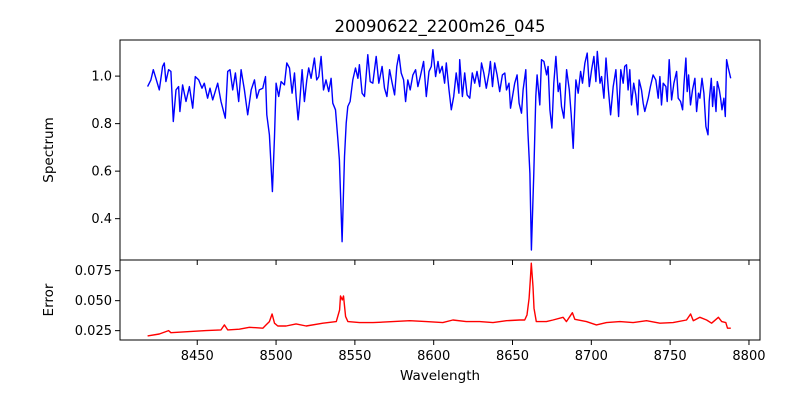  What do you see at coordinates (49, 149) in the screenshot?
I see `spectrum-y-label: Spectrum` at bounding box center [49, 149].